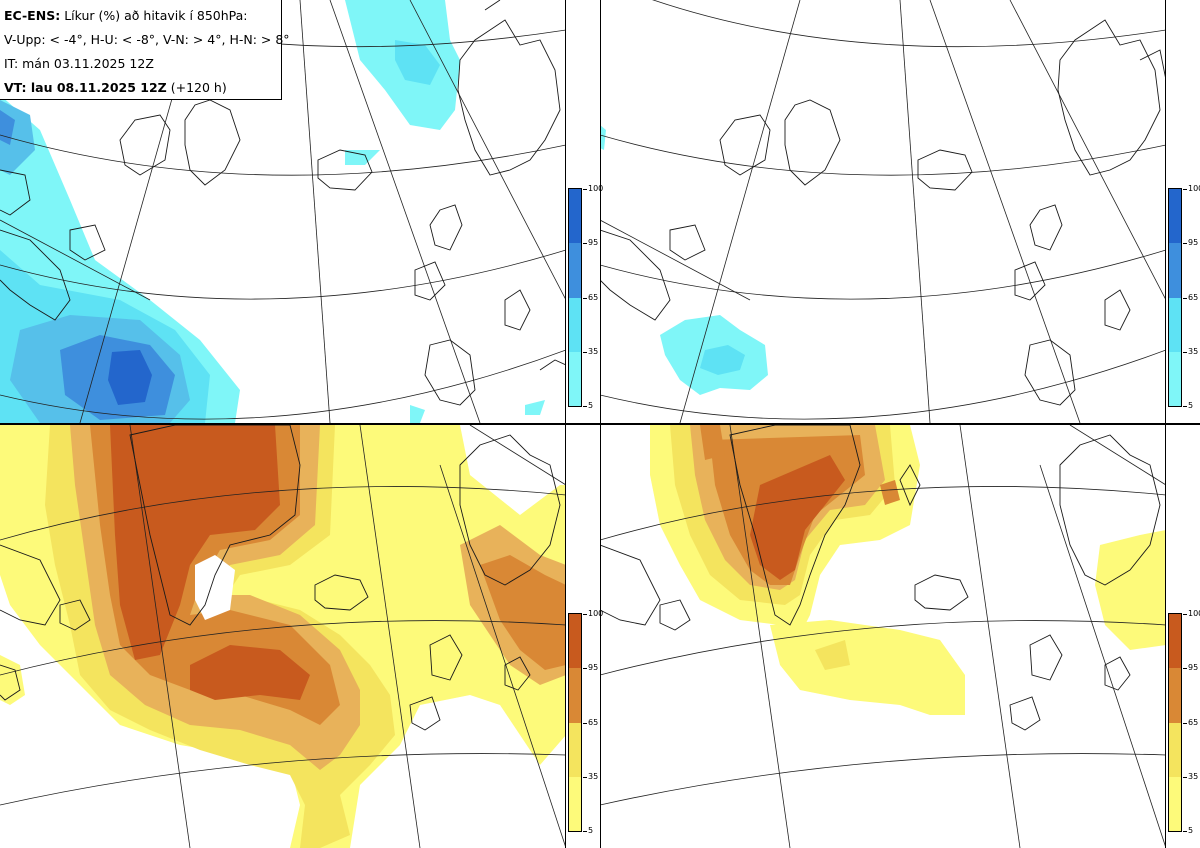 This screenshot has height=848, width=1200. I want to click on legend-valid-line: VT: lau 08.11.2025 12Z (+120 h), so click(140, 88).